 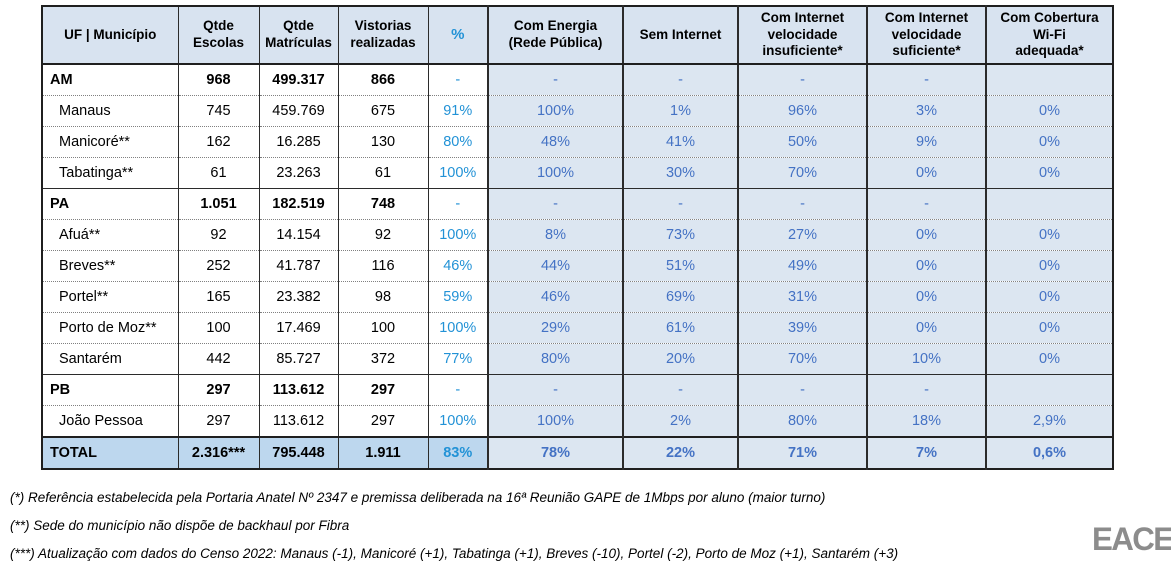 What do you see at coordinates (1049, 452) in the screenshot?
I see `value-cell: 0,6%` at bounding box center [1049, 452].